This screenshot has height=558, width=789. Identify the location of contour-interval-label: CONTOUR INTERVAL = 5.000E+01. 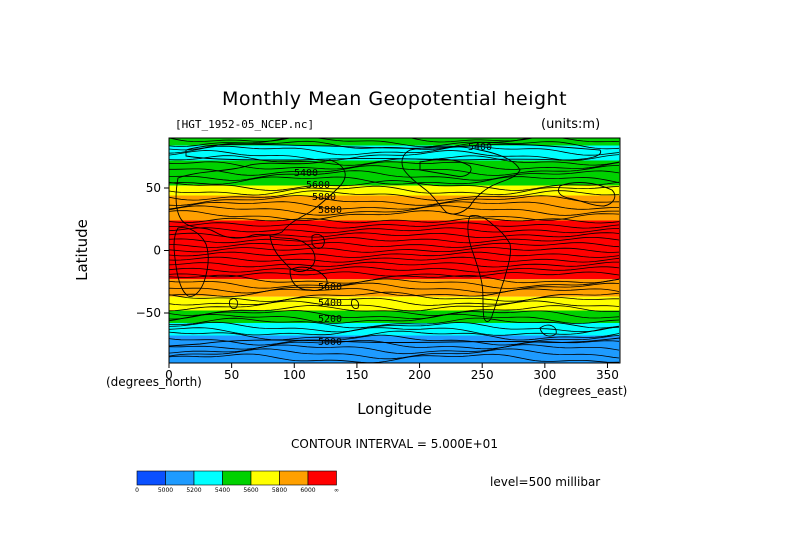
(394, 444).